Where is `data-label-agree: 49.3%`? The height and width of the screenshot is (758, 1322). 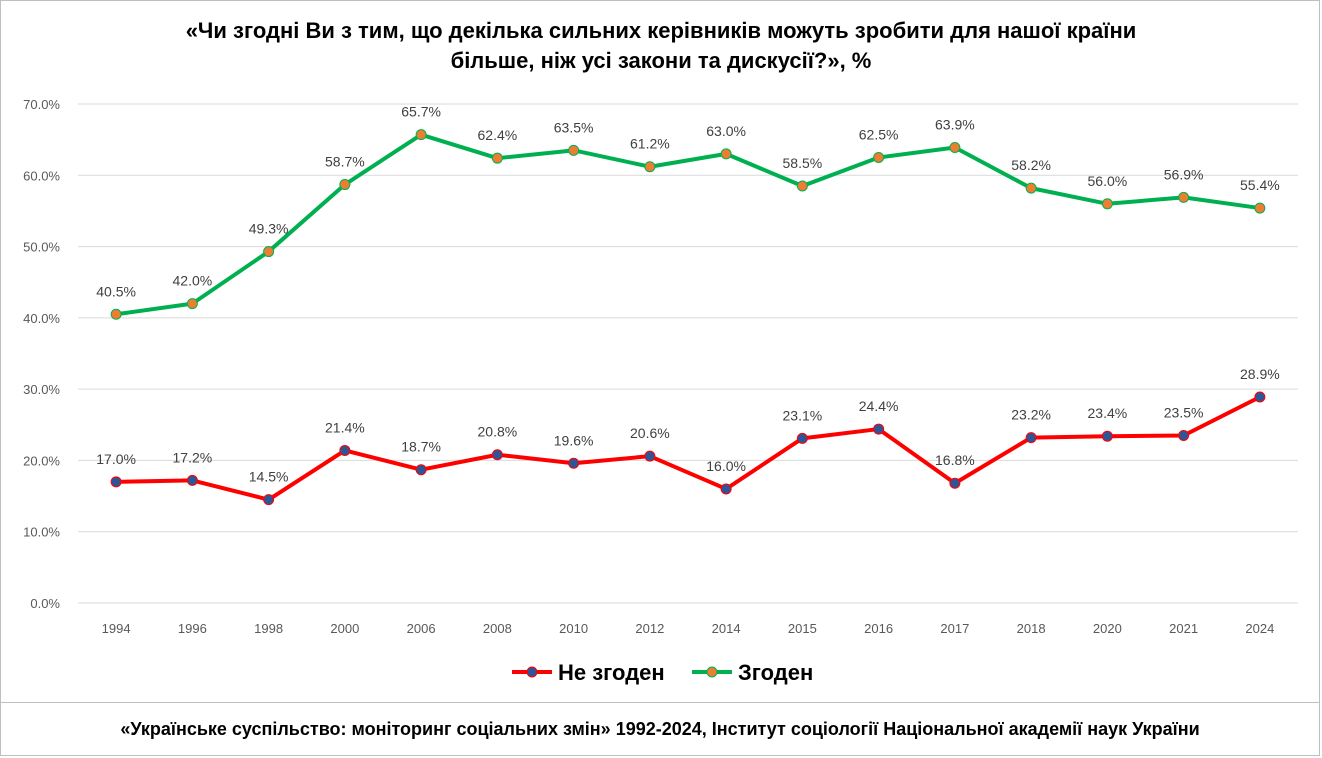
data-label-agree: 49.3% is located at coordinates (269, 229).